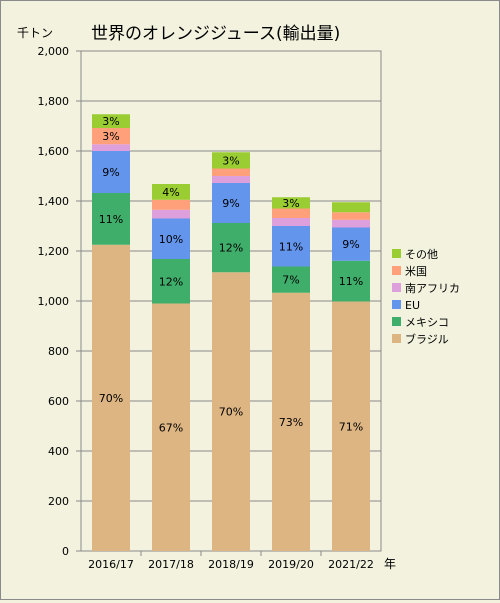  I want to click on data-label: 71%, so click(351, 426).